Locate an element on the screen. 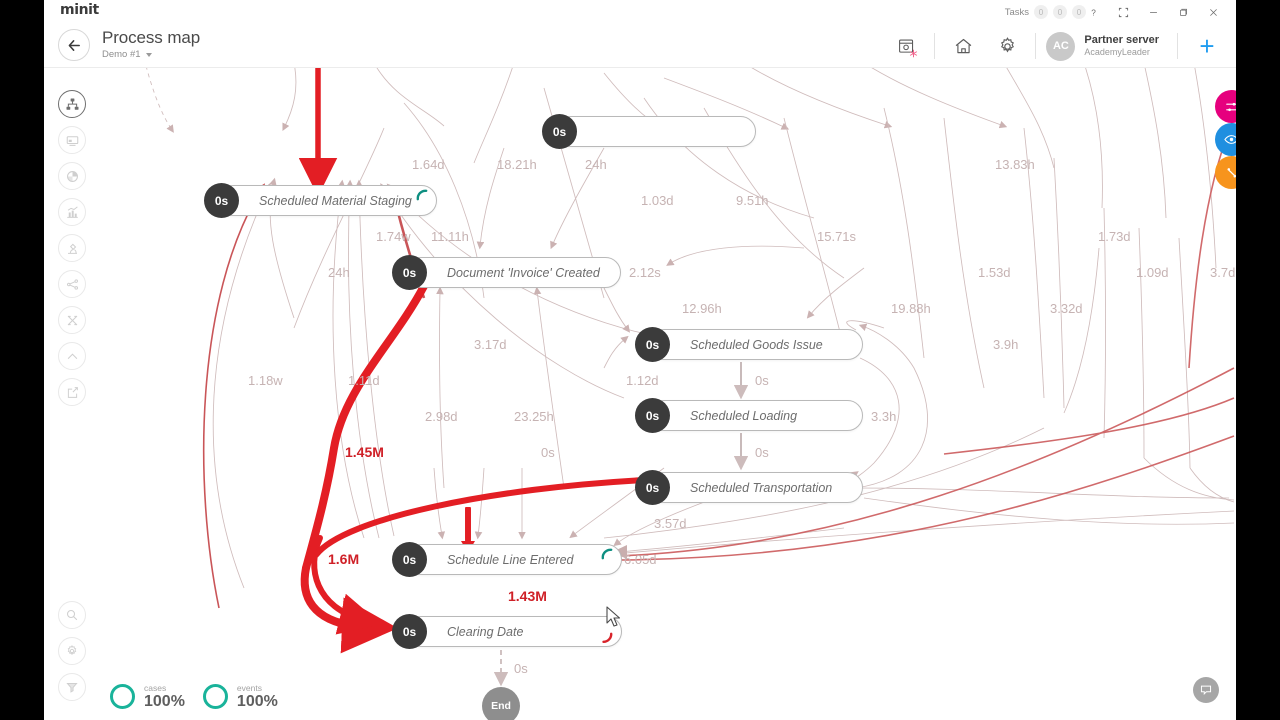 Image resolution: width=1280 pixels, height=720 pixels. left-toolbar-bottom is located at coordinates (72, 651).